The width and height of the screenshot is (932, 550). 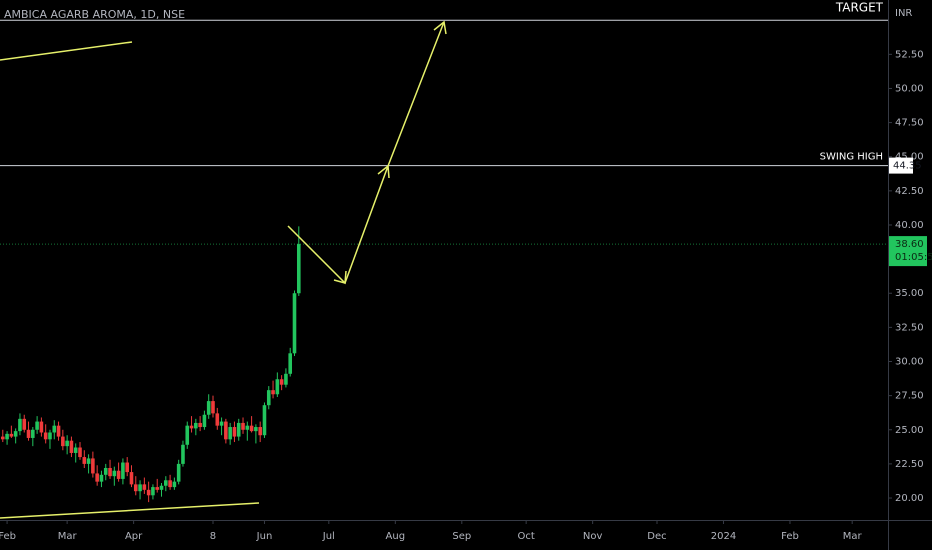 I want to click on x-tick-label: Nov, so click(x=593, y=536).